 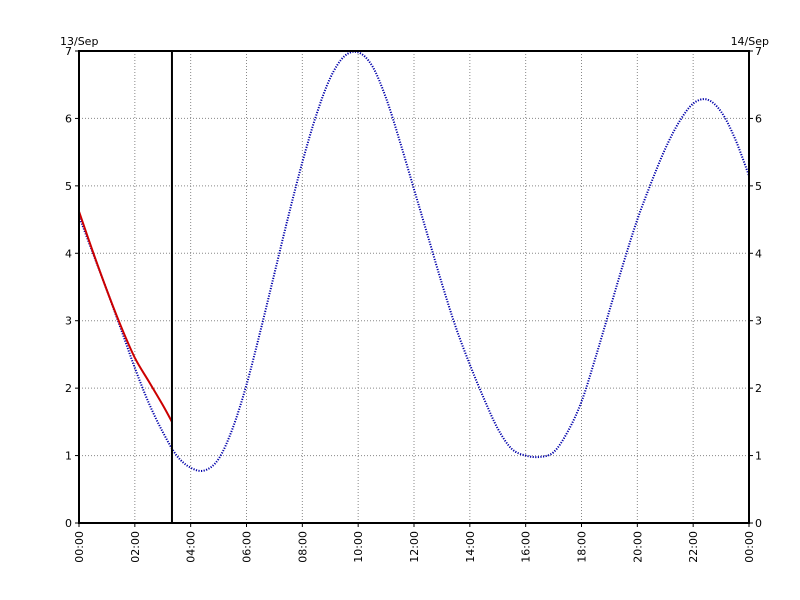 What do you see at coordinates (758, 253) in the screenshot?
I see `y-tick-label-right: 4` at bounding box center [758, 253].